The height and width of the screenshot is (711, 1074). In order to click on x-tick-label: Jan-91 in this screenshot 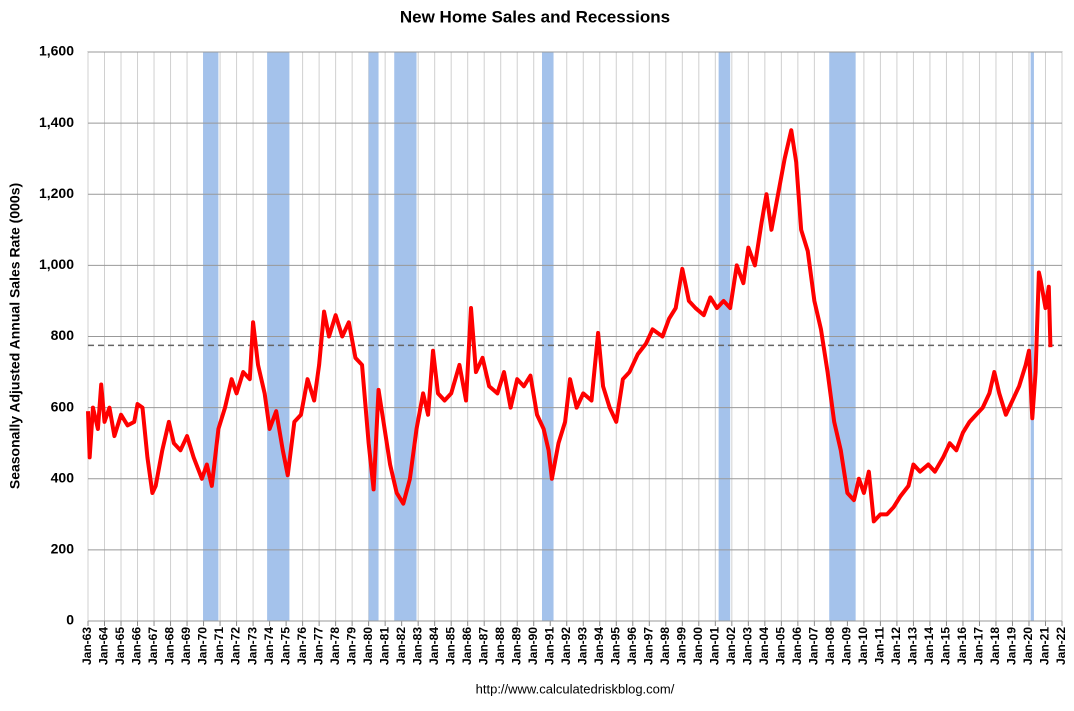, I will do `click(549, 646)`.